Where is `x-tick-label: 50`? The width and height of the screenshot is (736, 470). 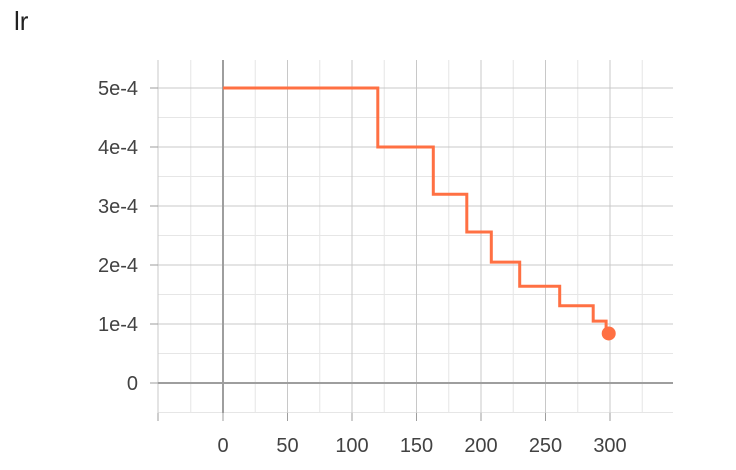
x-tick-label: 50 is located at coordinates (287, 446).